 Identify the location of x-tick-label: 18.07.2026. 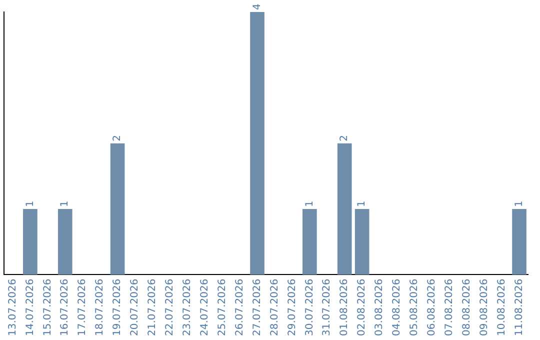
(100, 307).